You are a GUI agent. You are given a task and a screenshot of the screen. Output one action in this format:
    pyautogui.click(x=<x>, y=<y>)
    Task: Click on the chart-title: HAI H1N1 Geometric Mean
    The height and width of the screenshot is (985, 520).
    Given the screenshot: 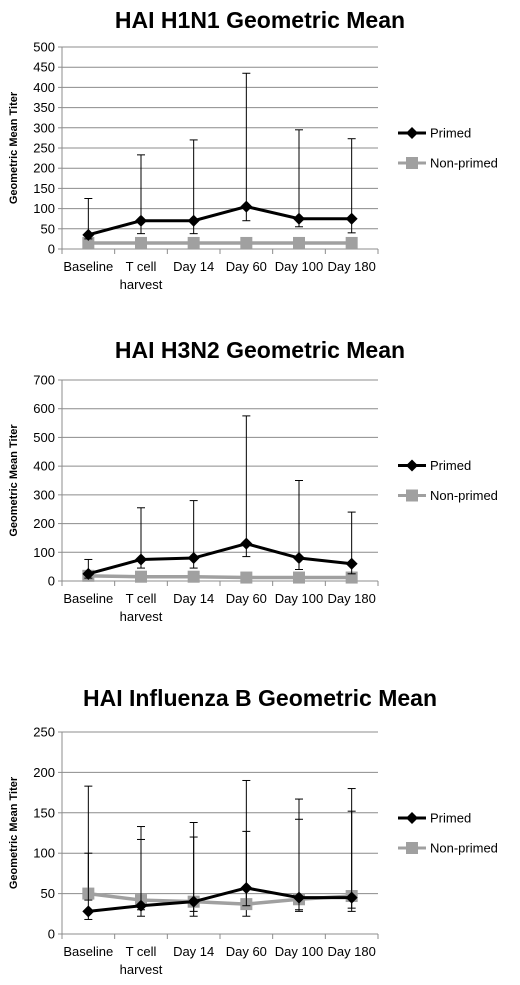 What is the action you would take?
    pyautogui.click(x=260, y=20)
    